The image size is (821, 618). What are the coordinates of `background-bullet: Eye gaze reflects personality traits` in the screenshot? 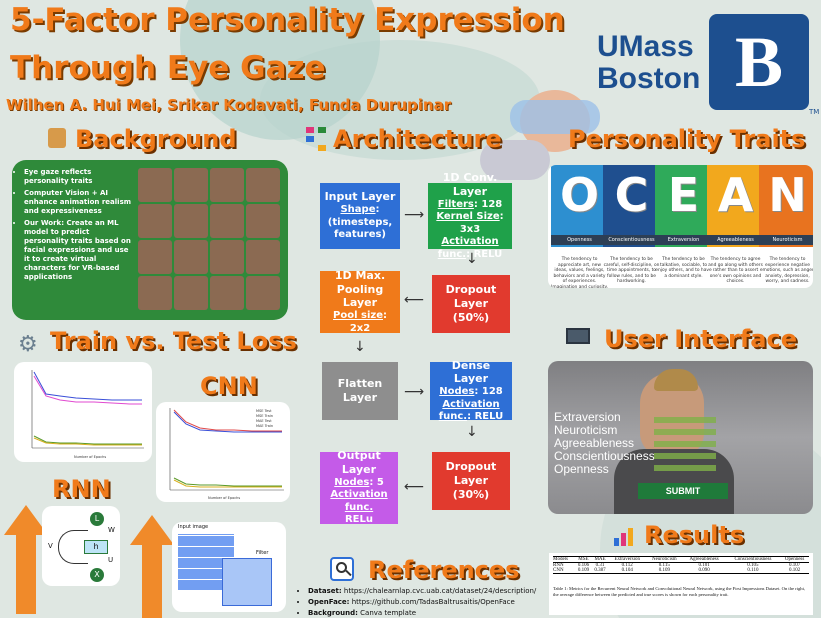 It's located at (80, 177).